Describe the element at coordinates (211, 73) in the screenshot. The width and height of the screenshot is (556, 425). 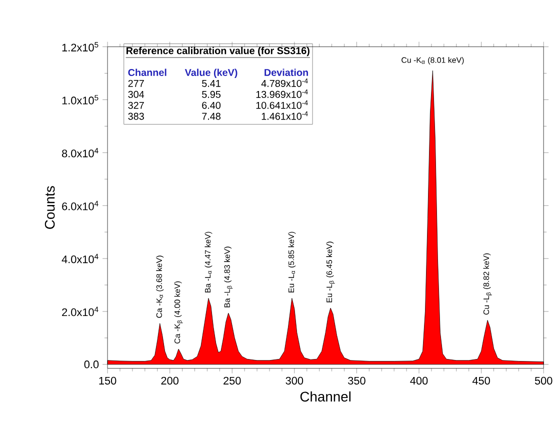
I see `annotation: Value (keV)` at that location.